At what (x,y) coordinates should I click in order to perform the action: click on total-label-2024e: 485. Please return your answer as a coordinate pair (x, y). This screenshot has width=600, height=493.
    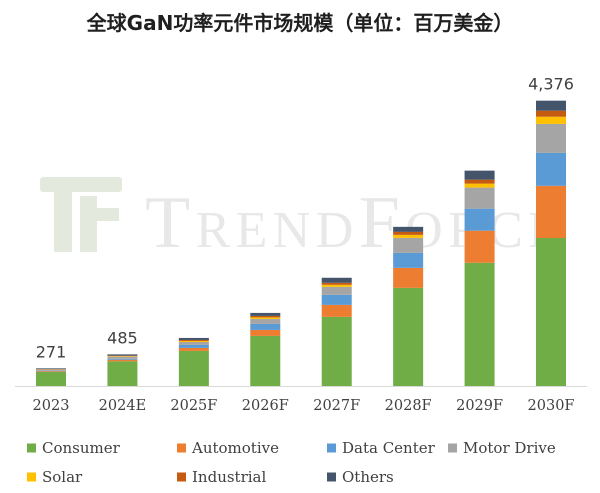
    Looking at the image, I should click on (122, 337).